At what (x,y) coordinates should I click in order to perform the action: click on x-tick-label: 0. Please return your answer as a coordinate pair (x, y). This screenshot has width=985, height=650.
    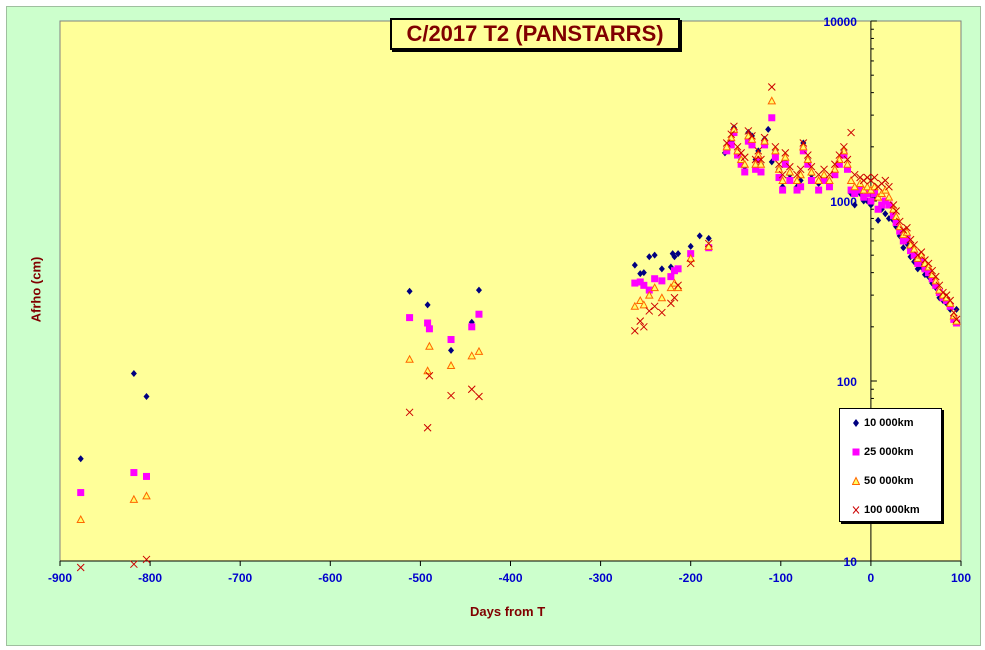
    Looking at the image, I should click on (871, 578).